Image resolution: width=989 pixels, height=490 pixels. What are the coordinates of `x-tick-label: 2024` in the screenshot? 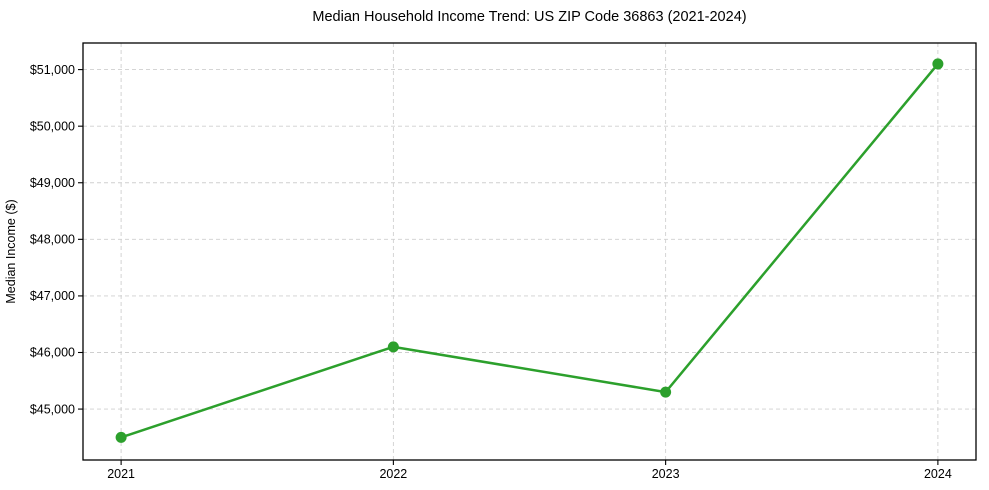 It's located at (938, 474).